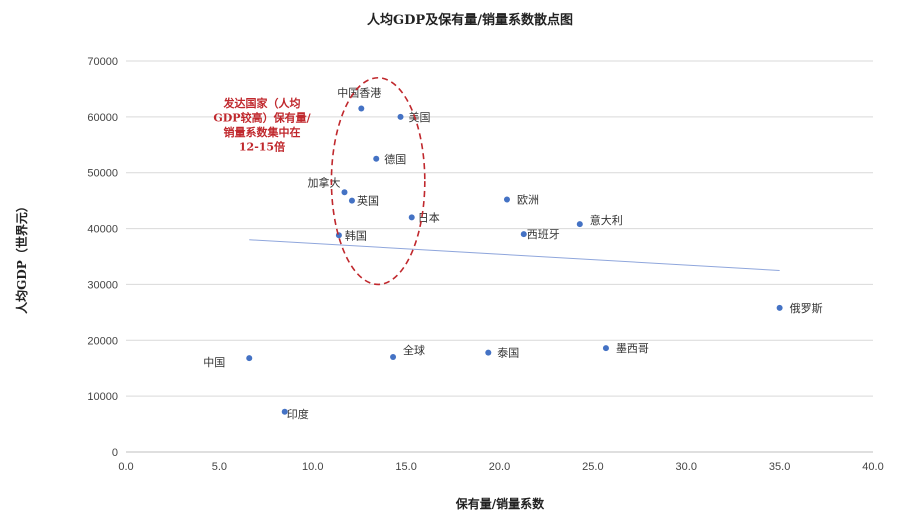 The height and width of the screenshot is (516, 901). Describe the element at coordinates (102, 230) in the screenshot. I see `y-tick-label: 40000` at that location.